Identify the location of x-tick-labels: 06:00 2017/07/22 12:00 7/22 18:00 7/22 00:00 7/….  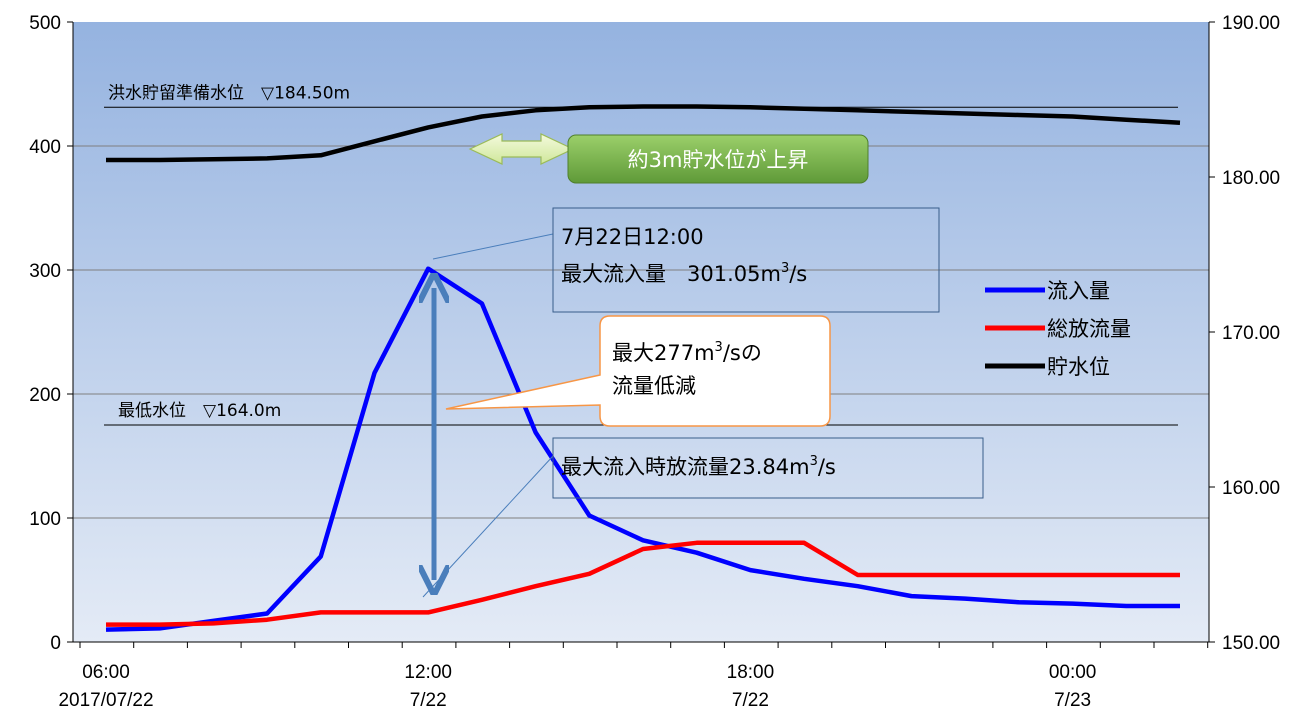
(577, 686).